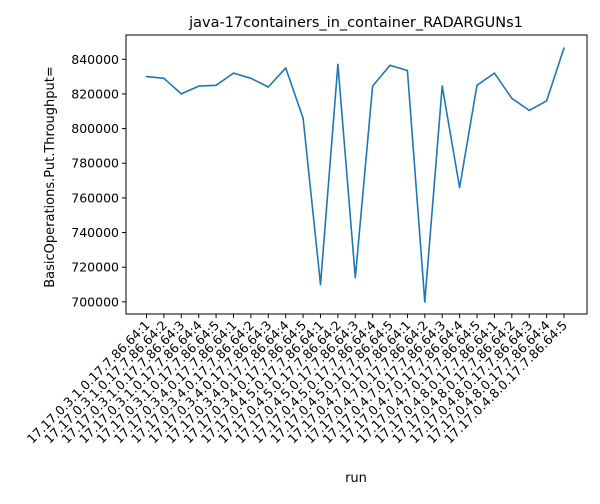 This screenshot has height=504, width=600. What do you see at coordinates (95, 267) in the screenshot?
I see `y-tick-label: 720000` at bounding box center [95, 267].